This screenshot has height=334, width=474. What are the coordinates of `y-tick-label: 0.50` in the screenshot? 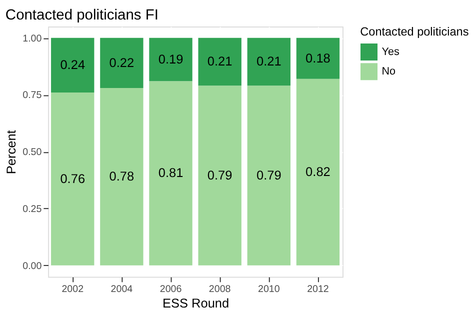 It's located at (32, 152).